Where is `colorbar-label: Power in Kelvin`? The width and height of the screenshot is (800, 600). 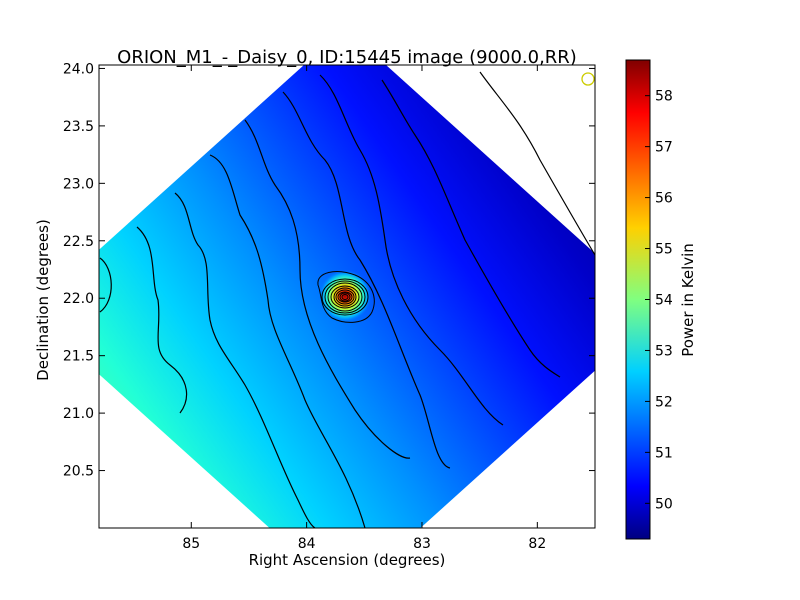 colorbar-label: Power in Kelvin is located at coordinates (688, 300).